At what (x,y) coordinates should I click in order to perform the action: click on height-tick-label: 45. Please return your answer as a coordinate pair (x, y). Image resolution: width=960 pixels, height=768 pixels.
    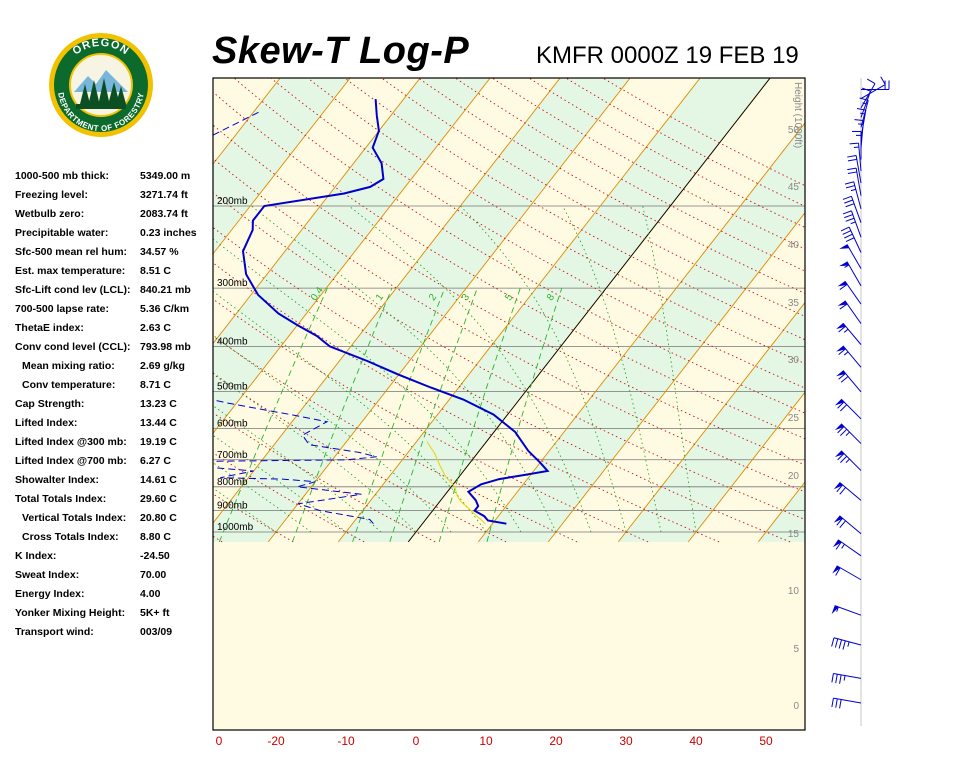
    Looking at the image, I should click on (794, 187).